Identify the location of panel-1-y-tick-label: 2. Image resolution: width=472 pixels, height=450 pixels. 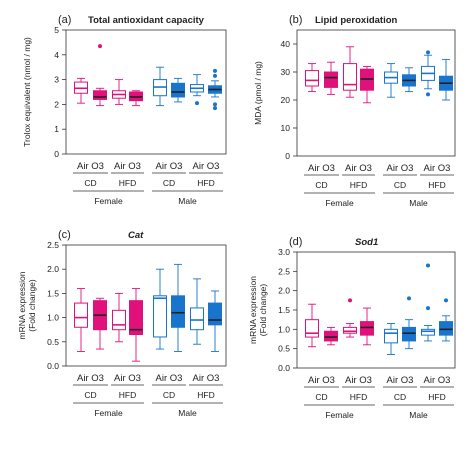
(56, 104).